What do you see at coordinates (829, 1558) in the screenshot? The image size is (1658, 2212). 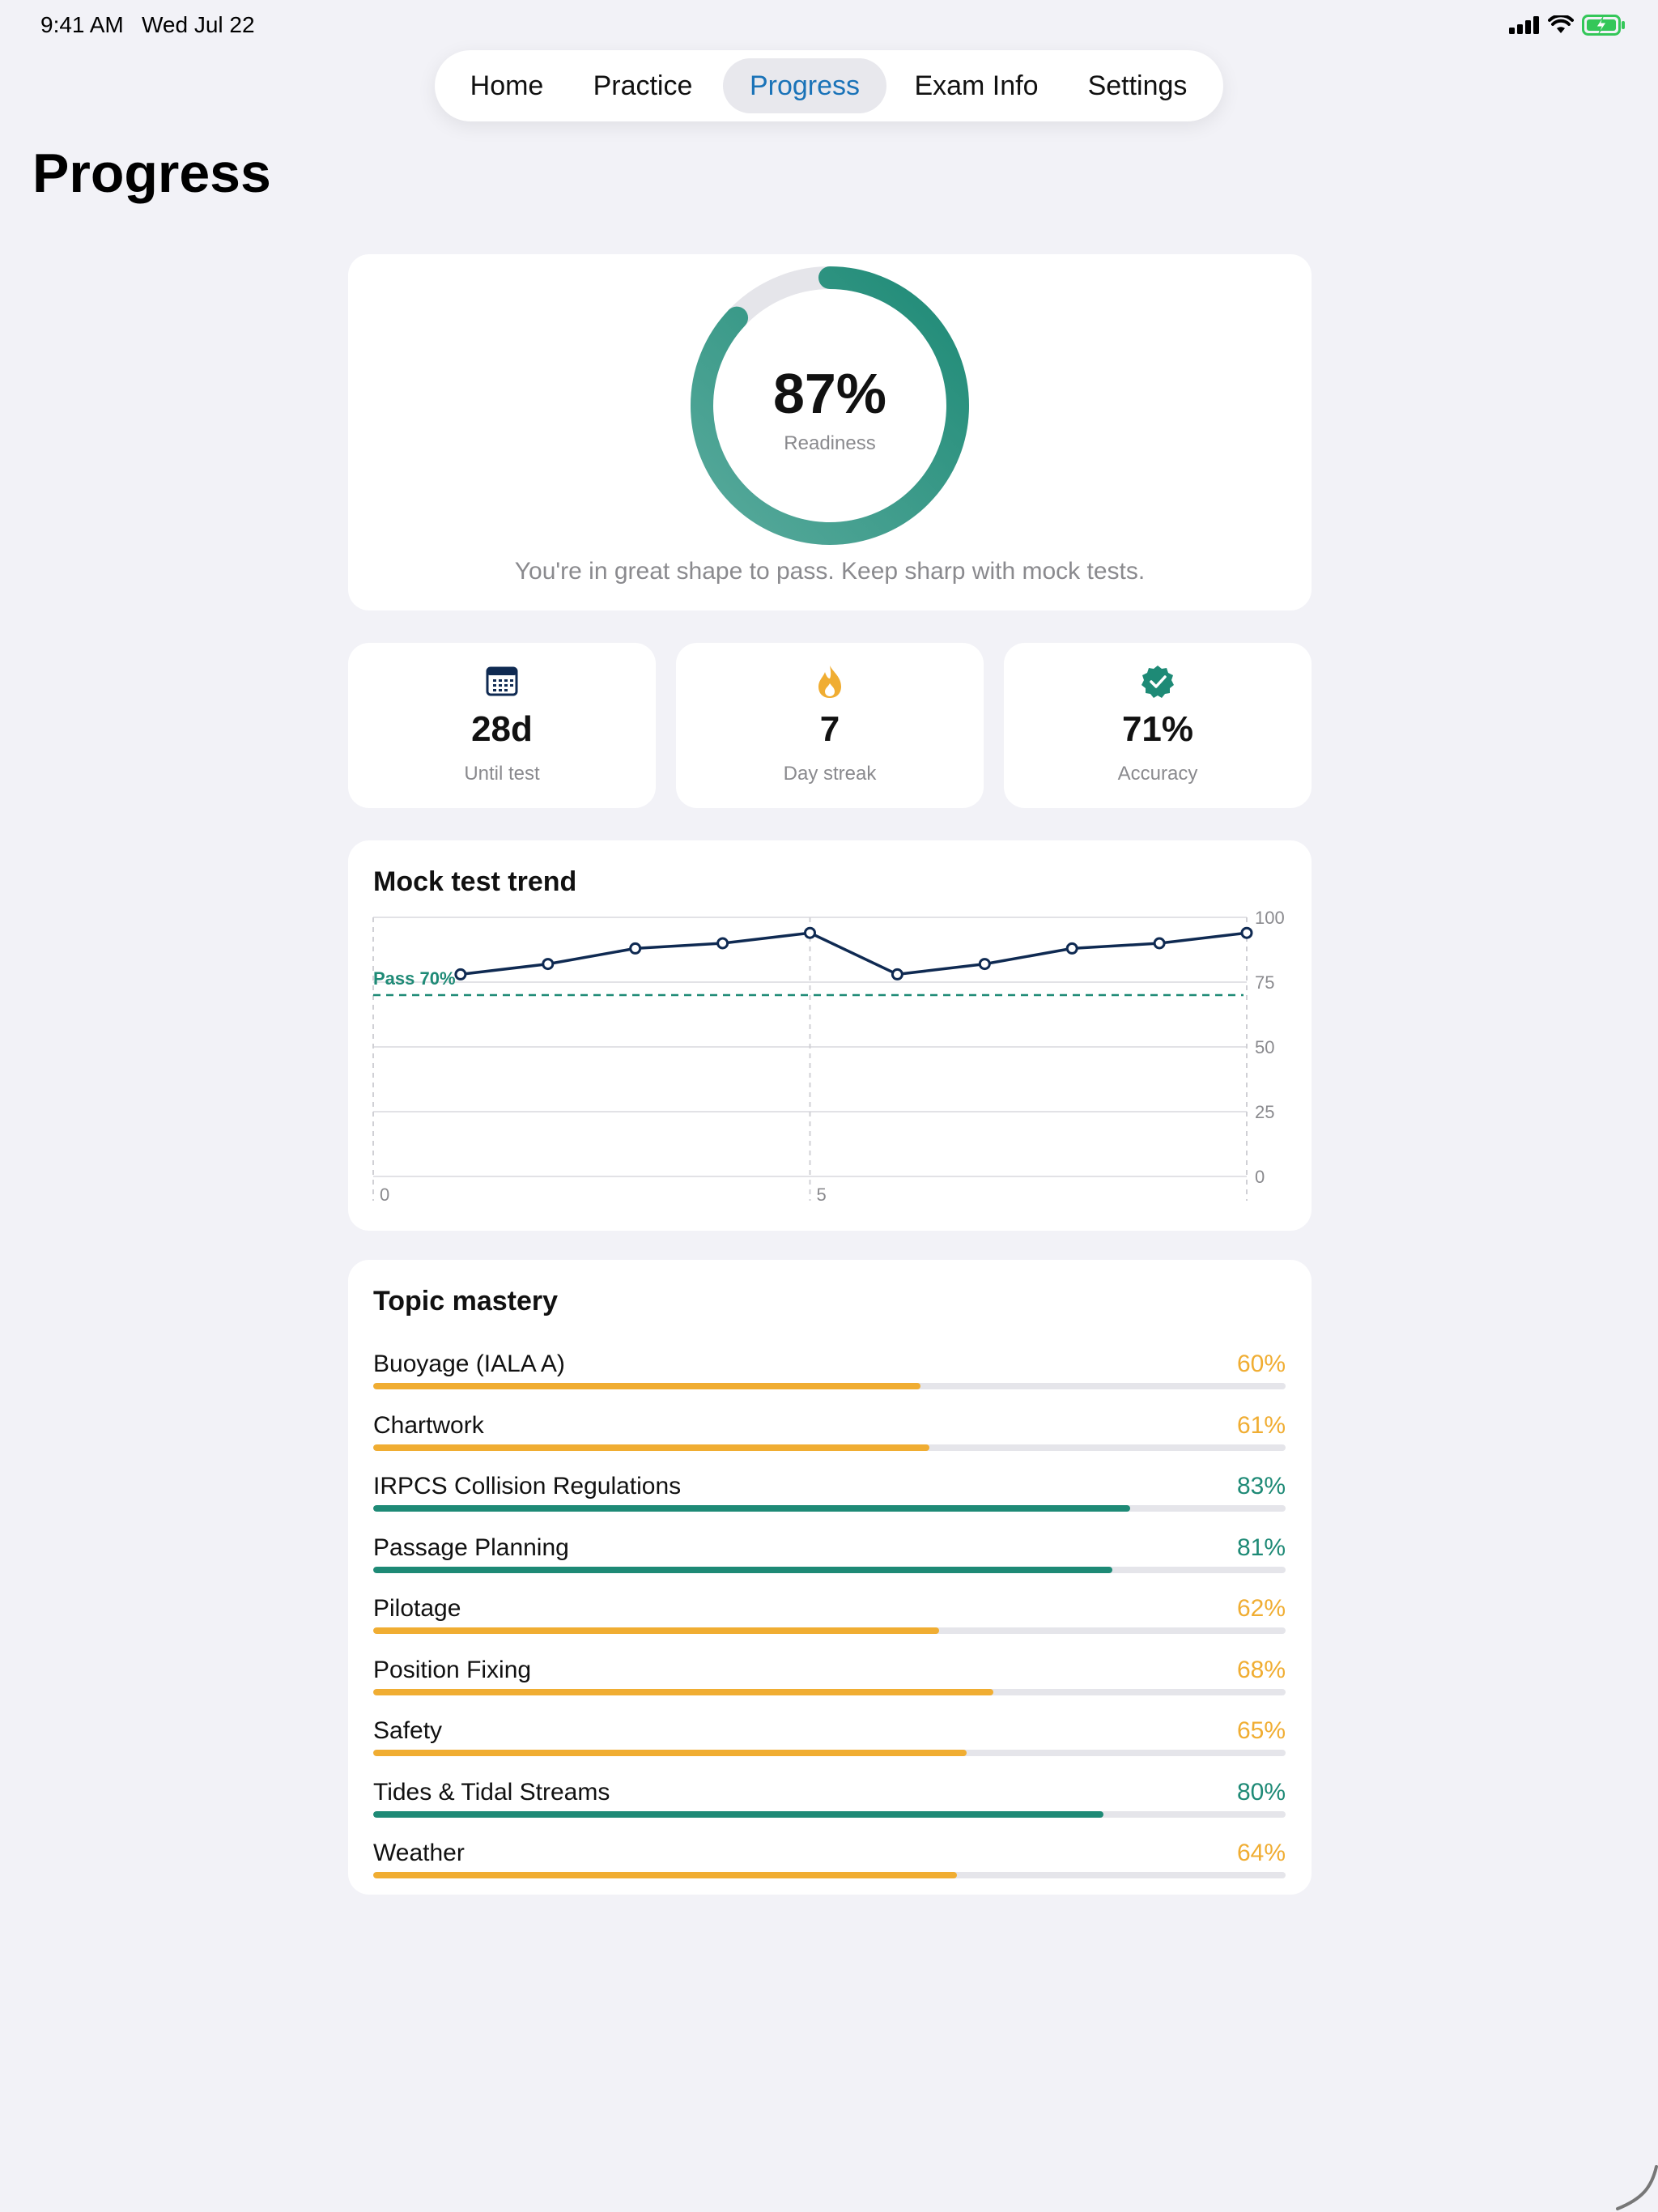 I see `topic-row: Passage Planning 81%` at bounding box center [829, 1558].